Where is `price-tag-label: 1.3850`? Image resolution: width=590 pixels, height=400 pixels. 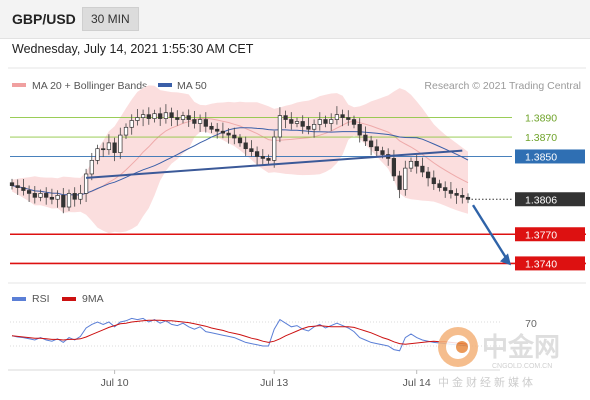
price-tag-label: 1.3850 is located at coordinates (541, 157).